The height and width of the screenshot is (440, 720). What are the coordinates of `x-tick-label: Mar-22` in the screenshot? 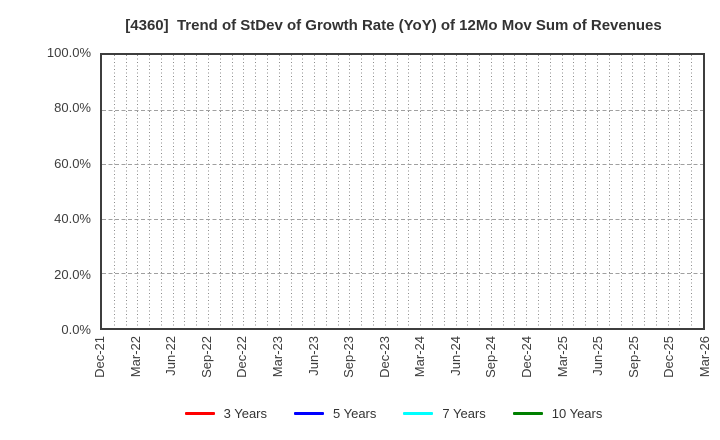 It's located at (135, 357).